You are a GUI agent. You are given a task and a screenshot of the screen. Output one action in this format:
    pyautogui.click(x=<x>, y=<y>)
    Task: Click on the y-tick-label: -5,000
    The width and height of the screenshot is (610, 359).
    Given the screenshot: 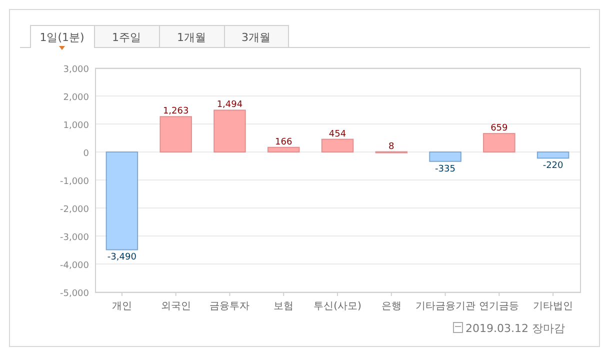 What is the action you would take?
    pyautogui.click(x=75, y=294)
    